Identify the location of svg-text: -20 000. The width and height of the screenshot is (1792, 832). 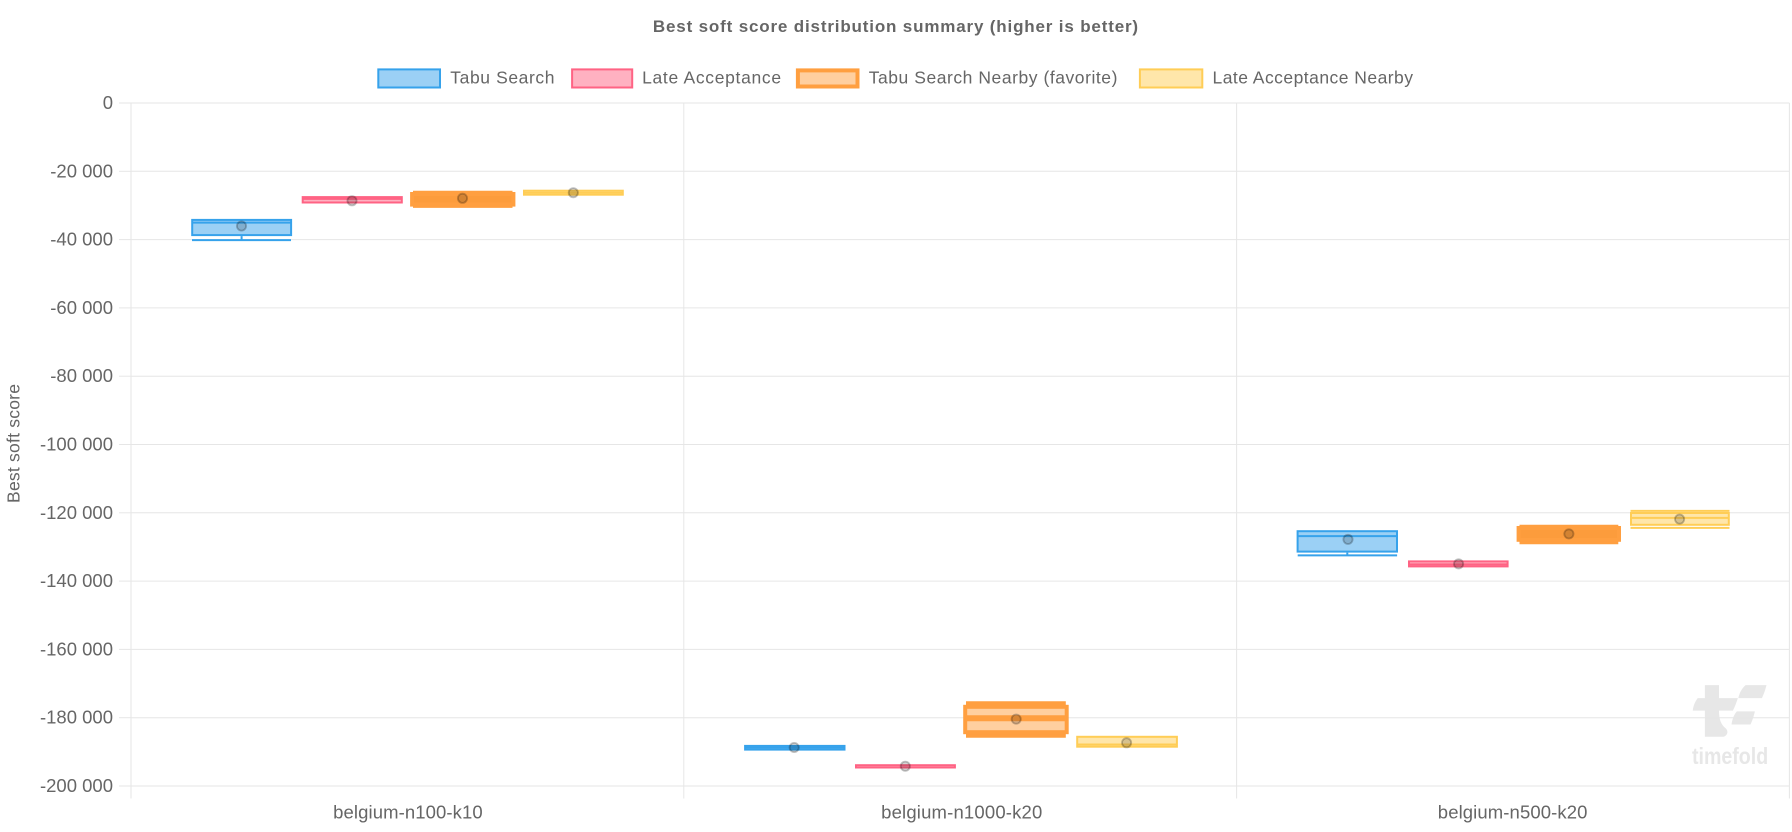
(81, 170).